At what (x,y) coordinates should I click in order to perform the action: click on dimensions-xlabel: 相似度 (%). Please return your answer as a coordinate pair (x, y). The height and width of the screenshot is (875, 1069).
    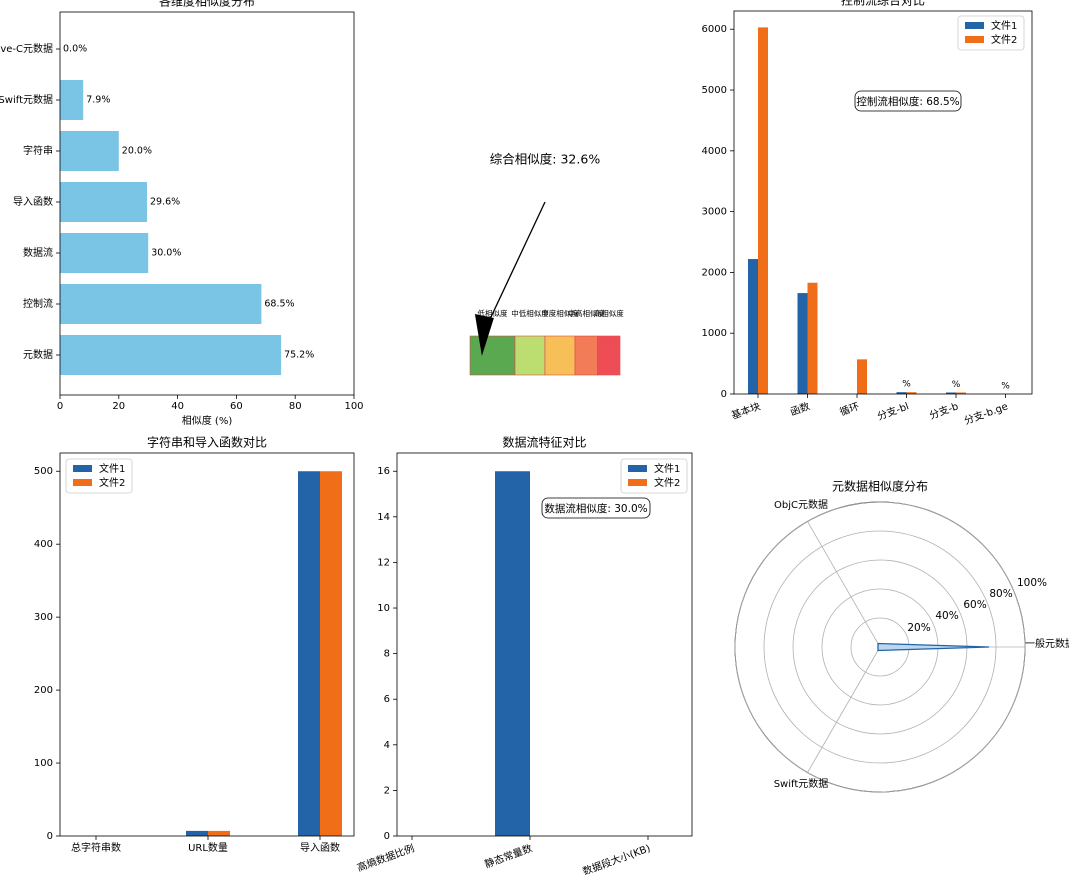
    Looking at the image, I should click on (207, 420).